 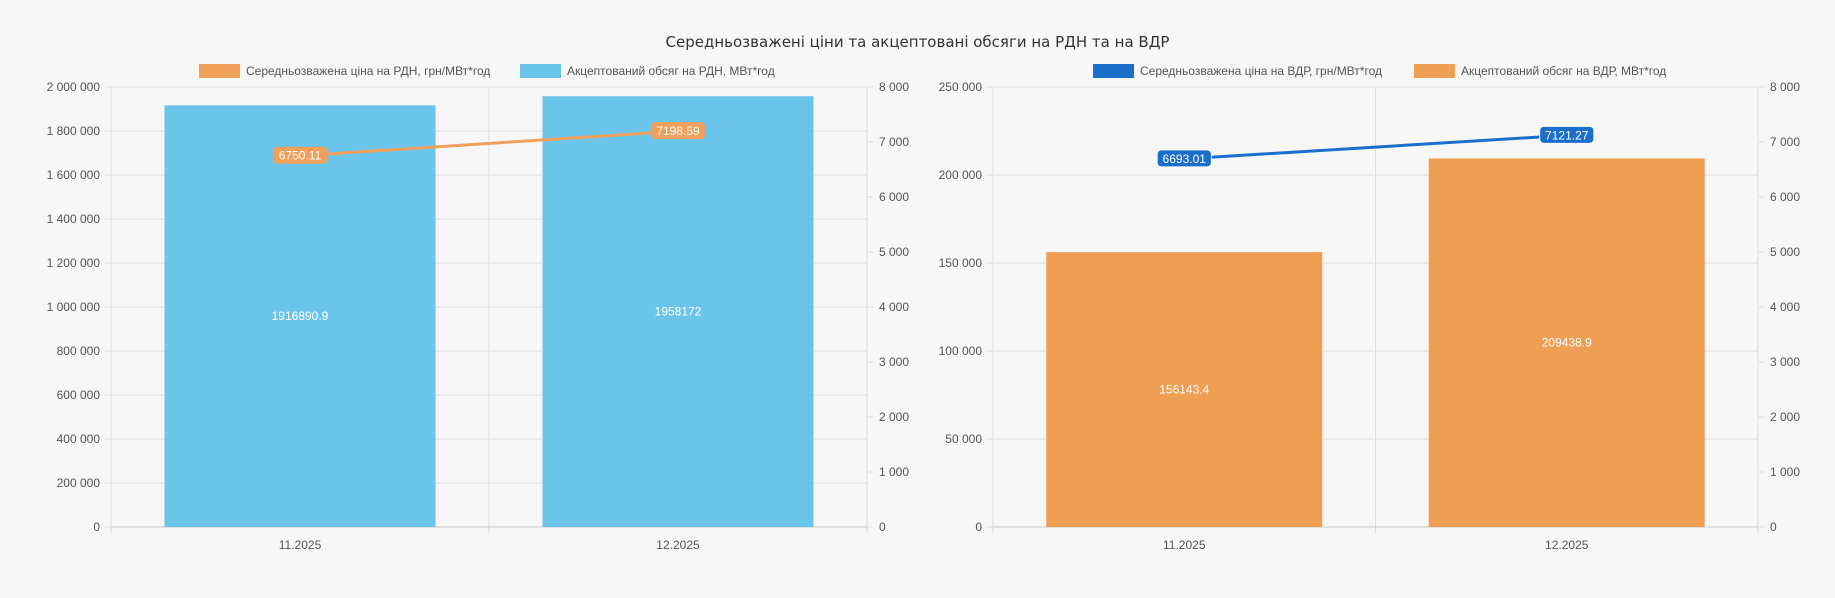 I want to click on legend-item-label: Акцептований обсяг на РДН, МВт*год, so click(x=671, y=71).